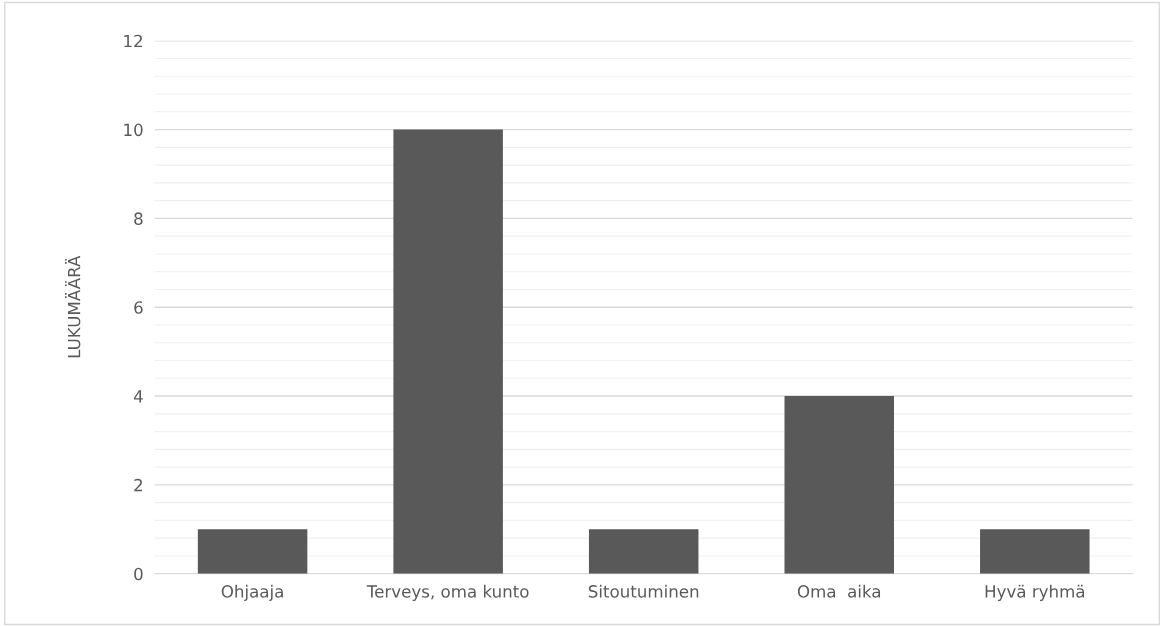 The height and width of the screenshot is (627, 1164). Describe the element at coordinates (839, 591) in the screenshot. I see `x-tick-label: Oma aika` at that location.